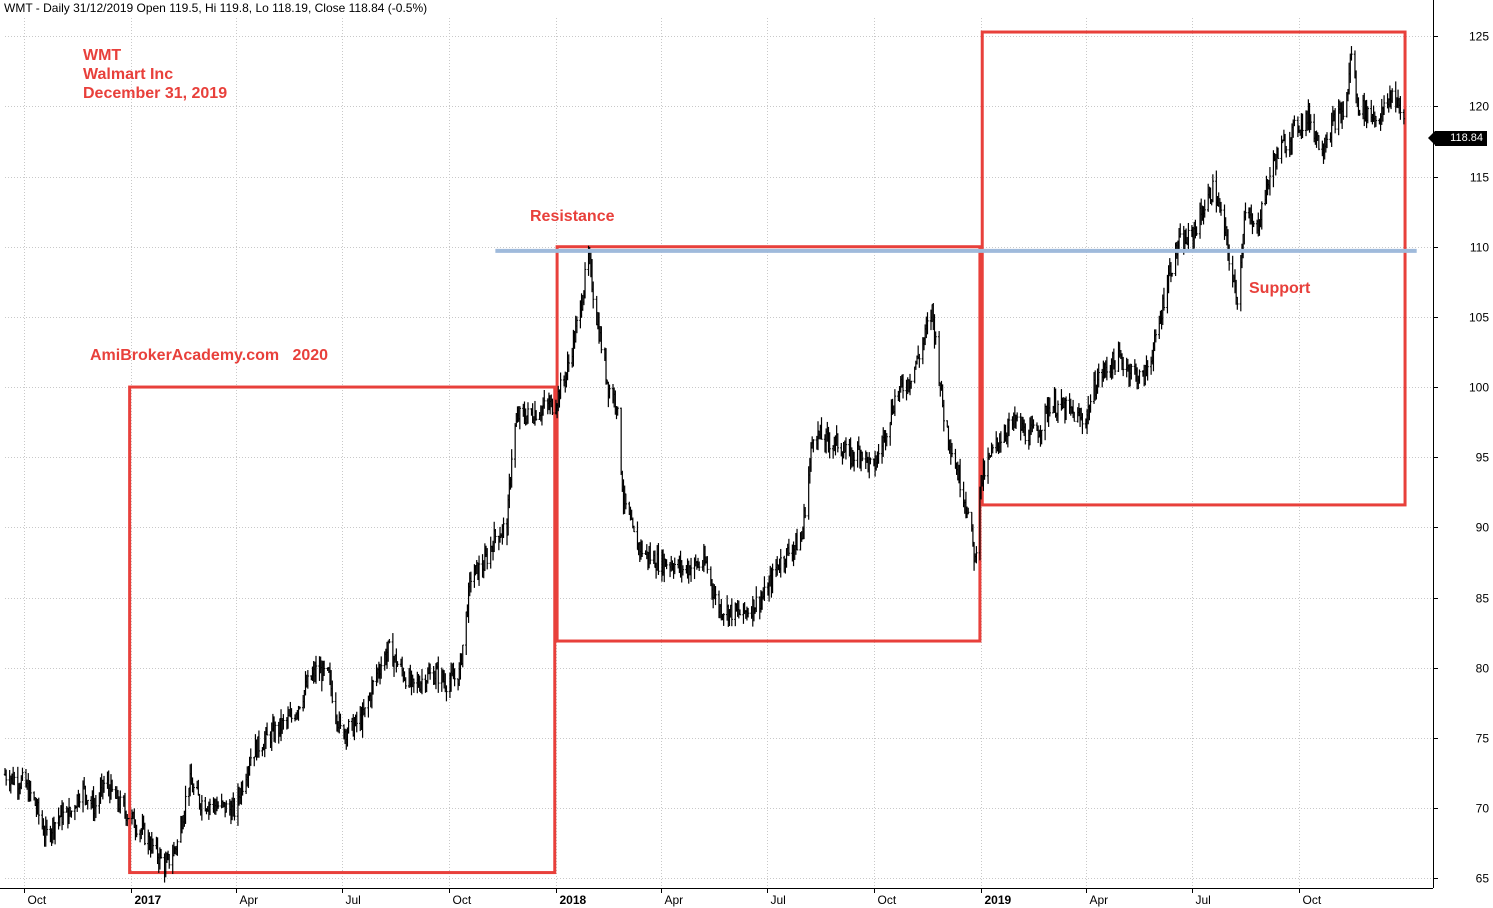  Describe the element at coordinates (1483, 809) in the screenshot. I see `y-tick-label: 70` at that location.